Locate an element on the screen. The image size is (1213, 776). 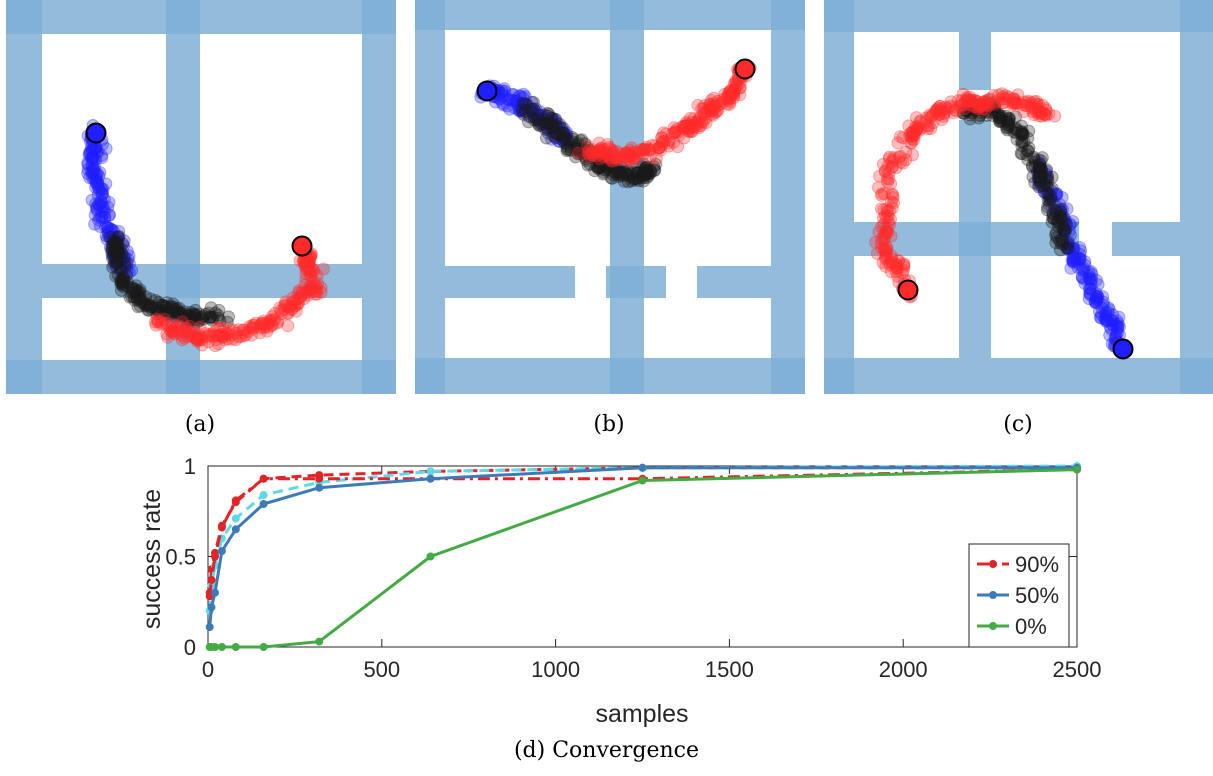
data-point is located at coordinates (430, 556).